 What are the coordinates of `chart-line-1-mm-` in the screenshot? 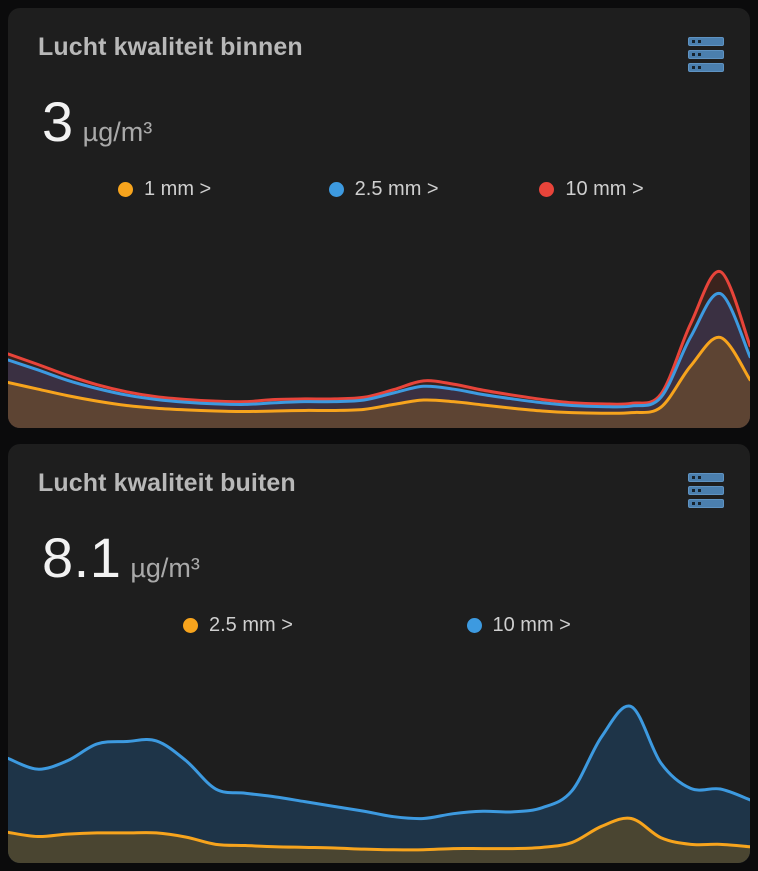 It's located at (379, 375).